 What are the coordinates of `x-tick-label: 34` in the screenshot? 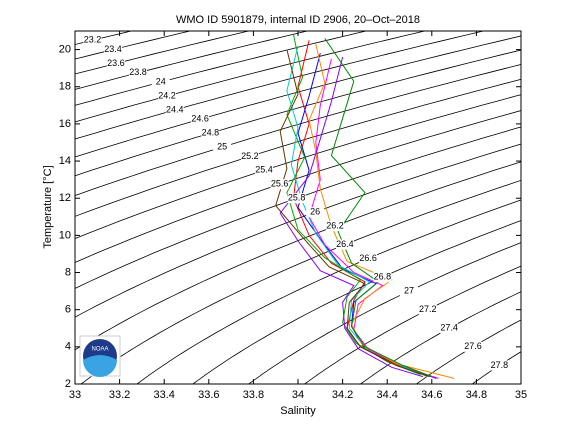 It's located at (298, 395).